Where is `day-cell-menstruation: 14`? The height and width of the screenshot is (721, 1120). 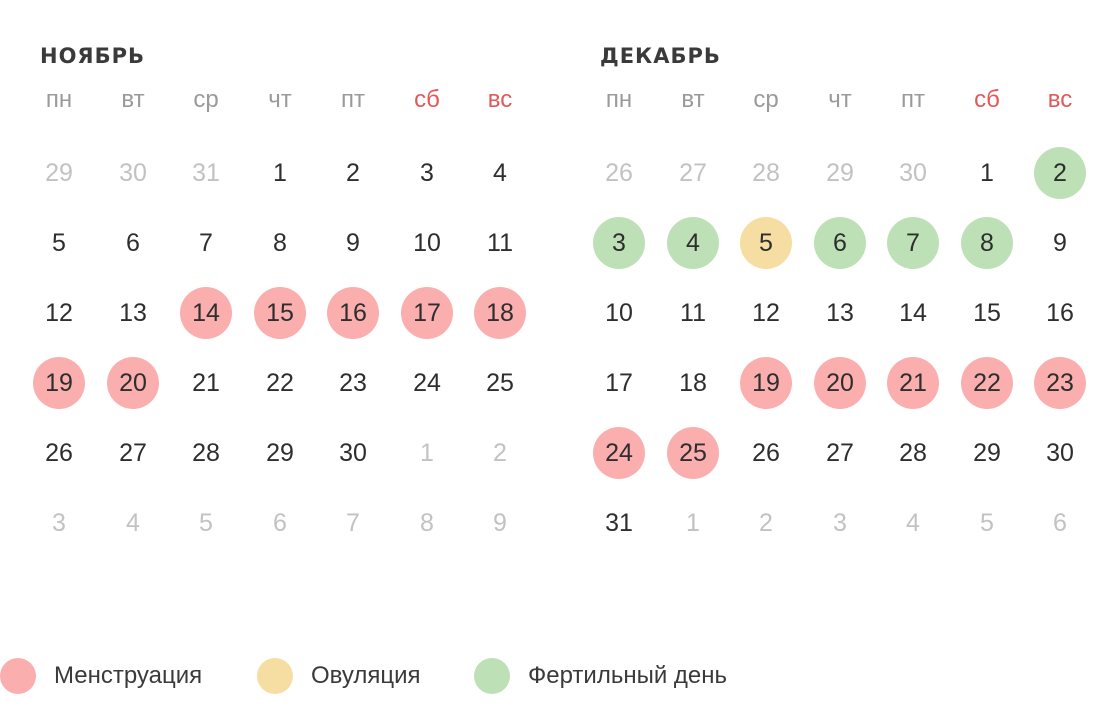 day-cell-menstruation: 14 is located at coordinates (206, 313).